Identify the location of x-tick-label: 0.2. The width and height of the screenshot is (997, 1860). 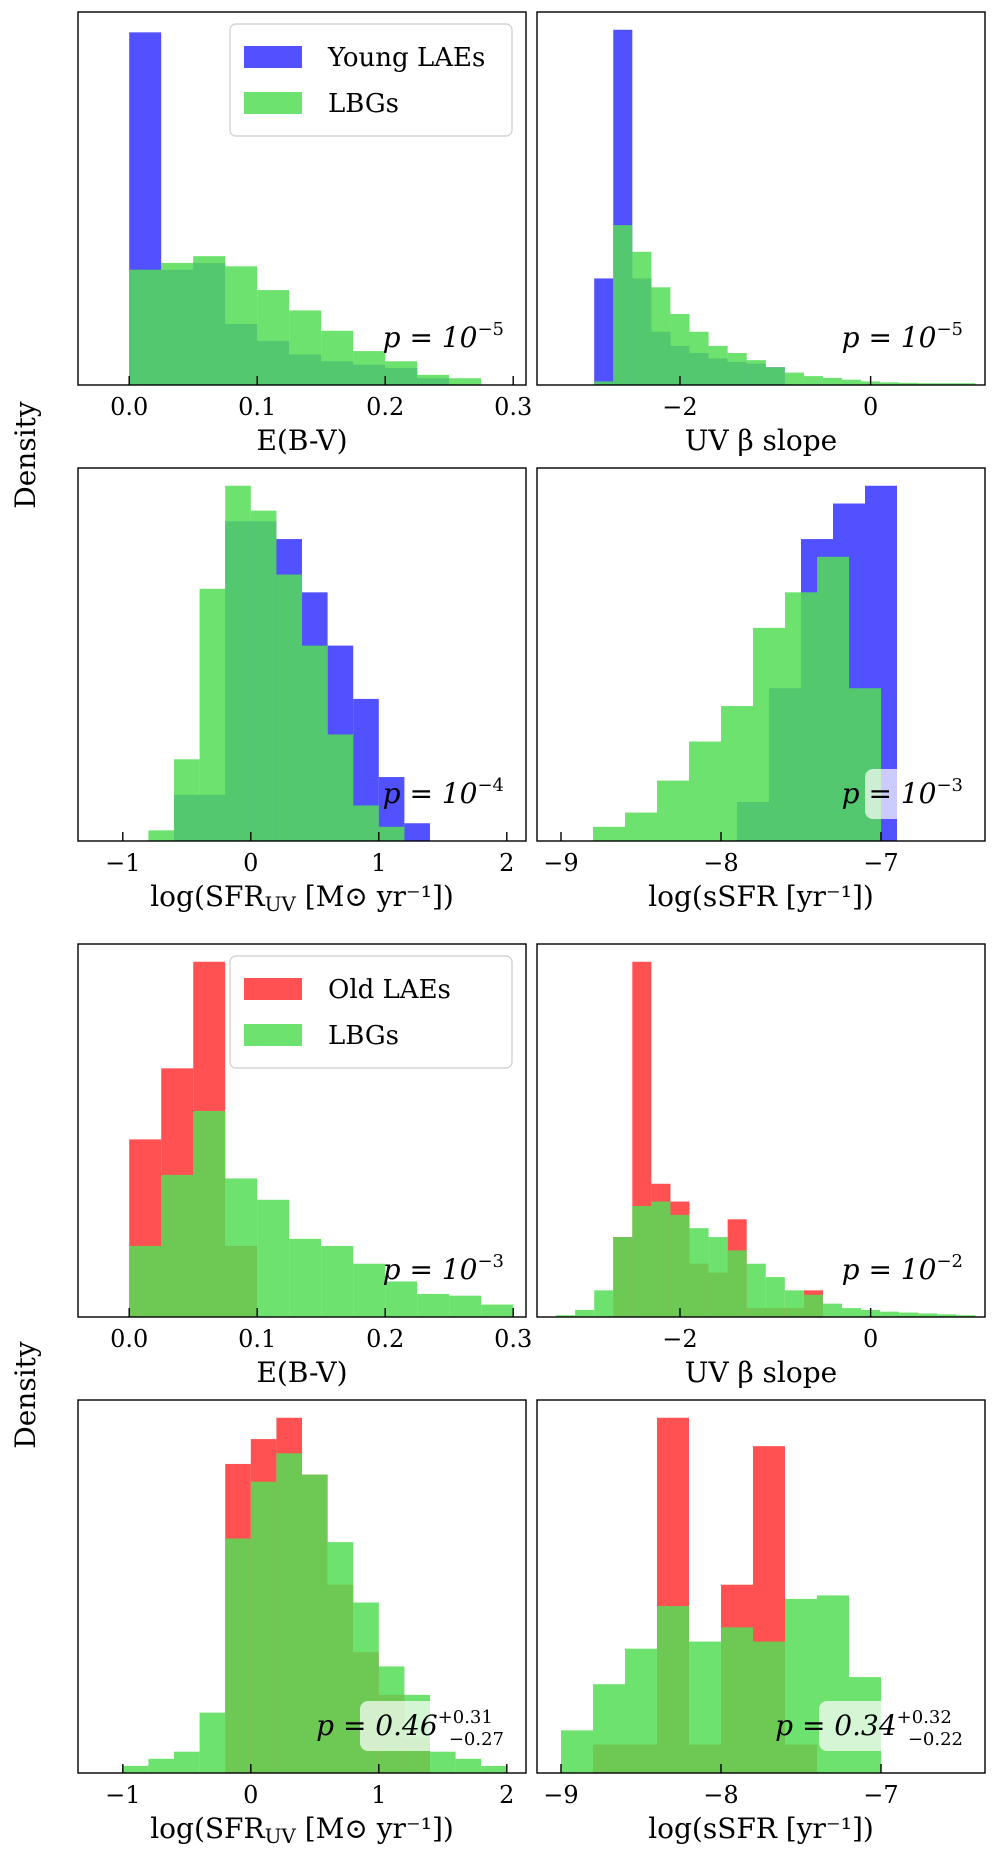
(385, 407).